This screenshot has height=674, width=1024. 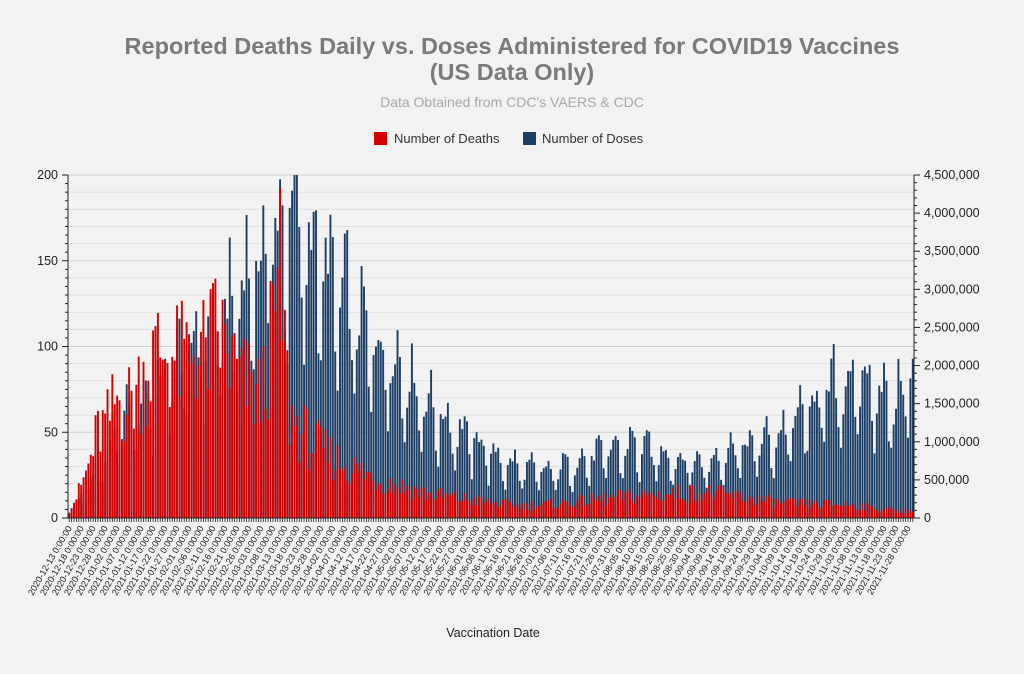 What do you see at coordinates (437, 138) in the screenshot?
I see `legend-item-deaths: Number of Deaths` at bounding box center [437, 138].